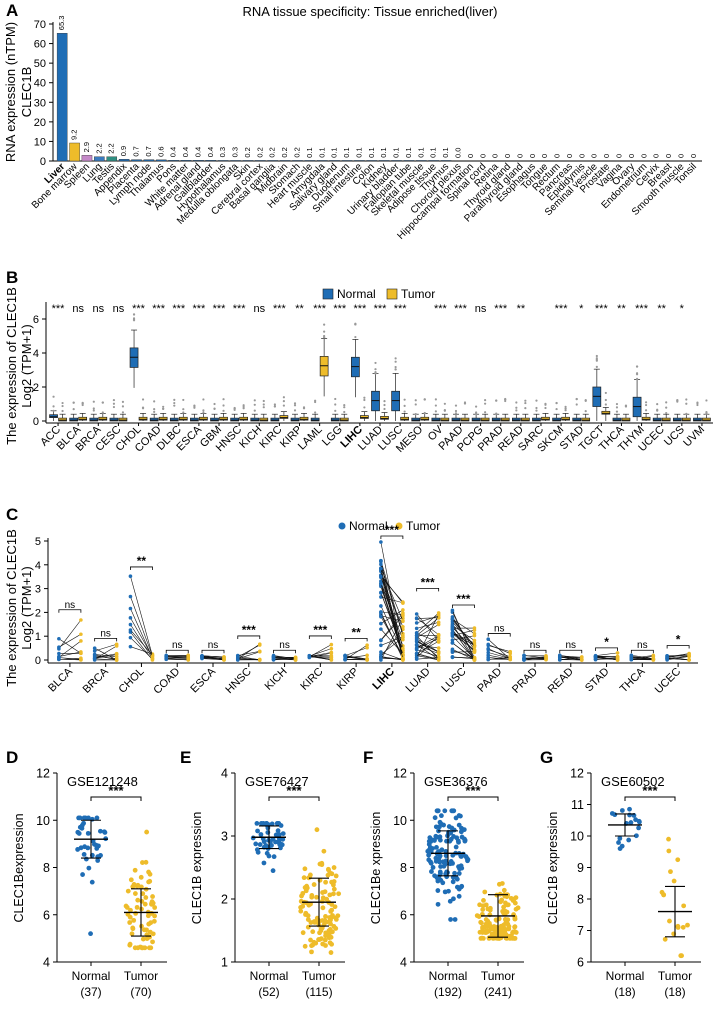  What do you see at coordinates (646, 405) in the screenshot?
I see `box-thym-tumor-outlier` at bounding box center [646, 405].